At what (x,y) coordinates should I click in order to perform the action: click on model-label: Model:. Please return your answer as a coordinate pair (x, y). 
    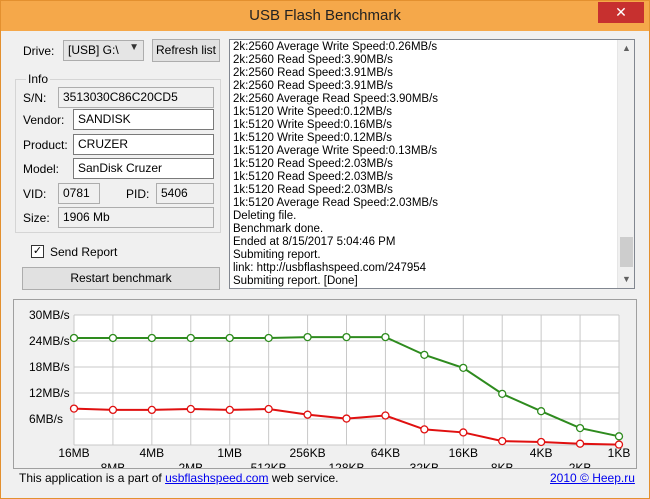
    Looking at the image, I should click on (41, 169).